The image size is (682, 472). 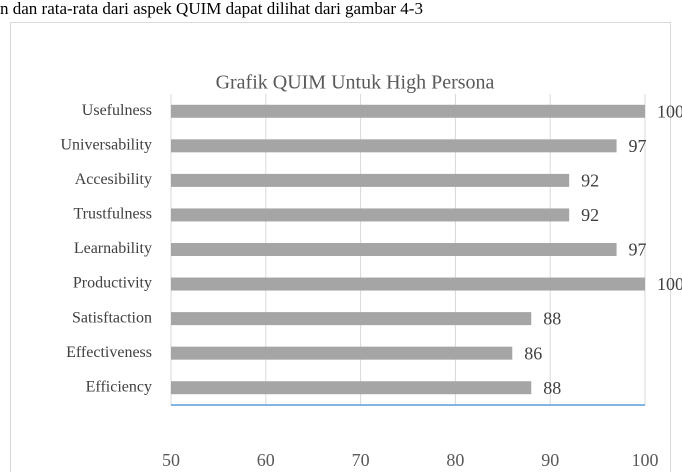 What do you see at coordinates (171, 460) in the screenshot?
I see `x-tick-label: 50` at bounding box center [171, 460].